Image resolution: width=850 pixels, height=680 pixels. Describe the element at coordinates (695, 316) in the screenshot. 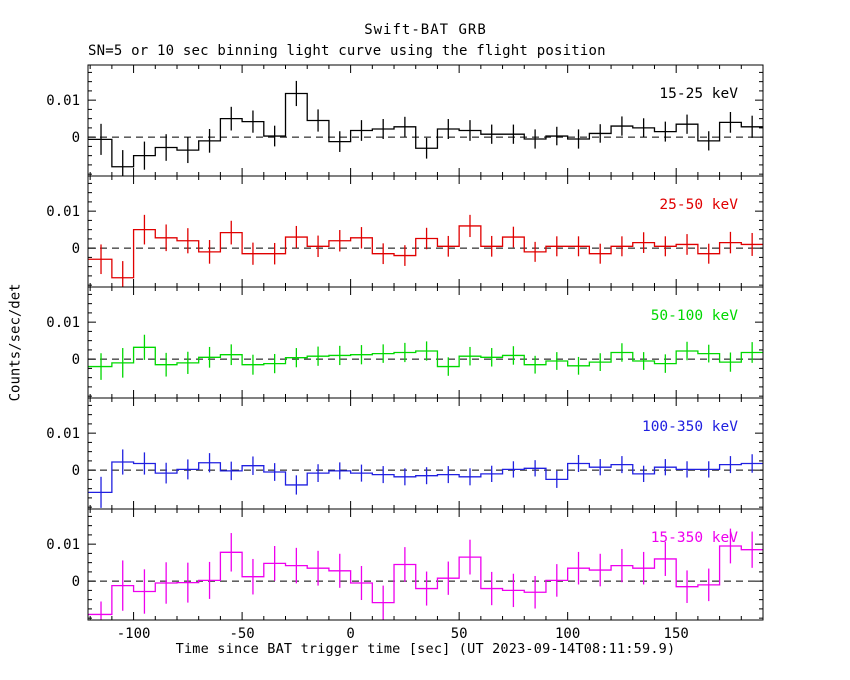

I see `series-label: 50-100 keV` at that location.